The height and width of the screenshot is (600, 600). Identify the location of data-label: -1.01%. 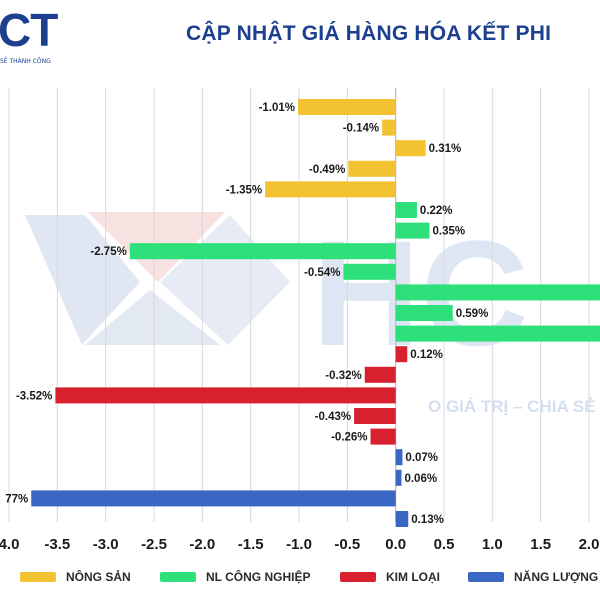
(277, 108).